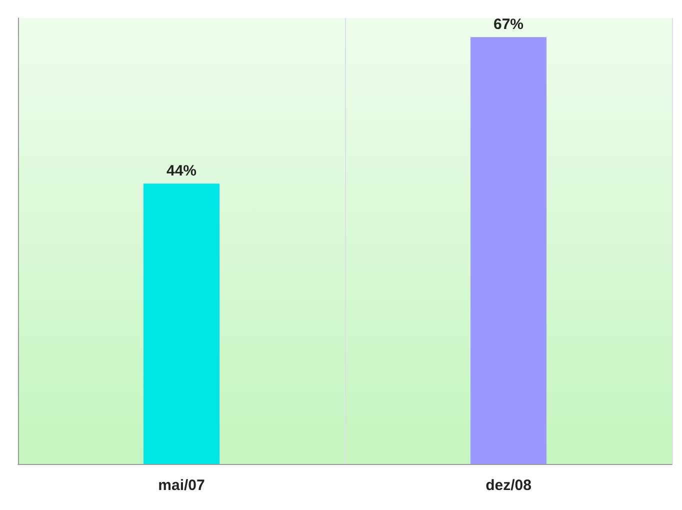  I want to click on x-tick-label: mai/07, so click(181, 485).